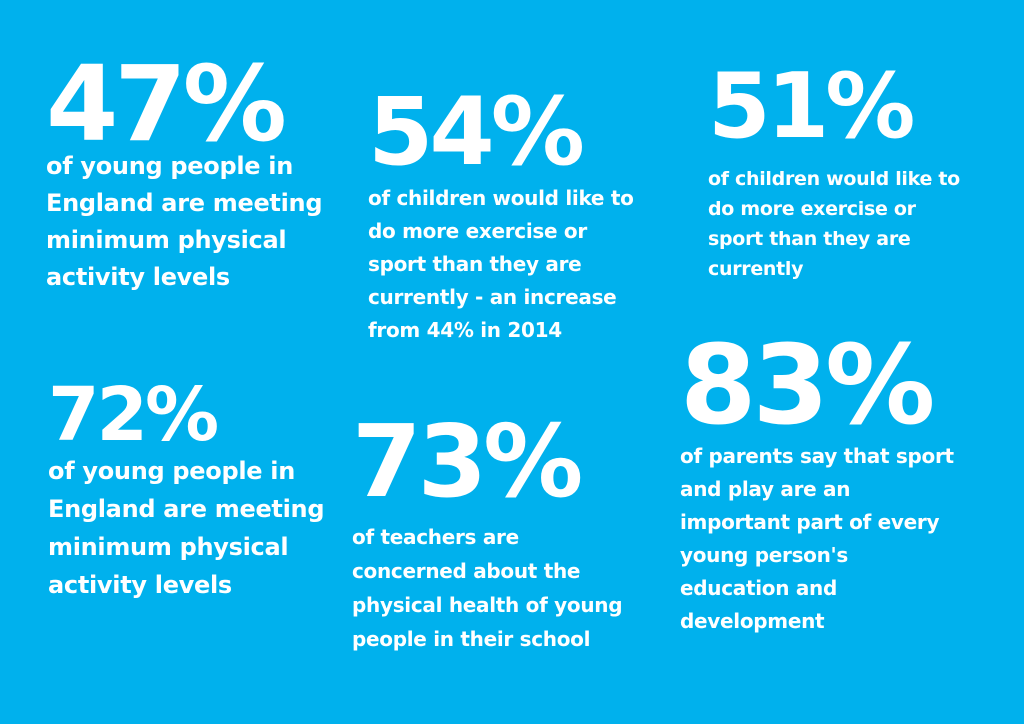 The height and width of the screenshot is (724, 1024). I want to click on stat-value: 83%, so click(807, 385).